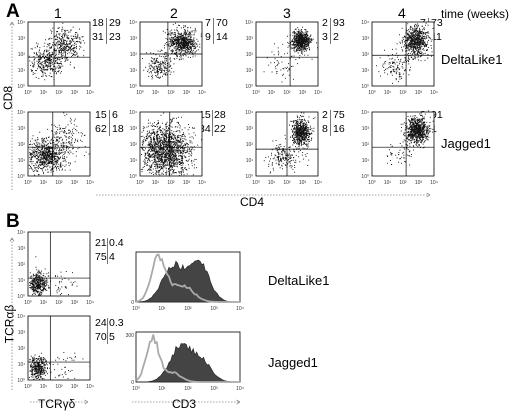 The image size is (520, 413). What do you see at coordinates (437, 115) in the screenshot?
I see `quad-value: 91` at bounding box center [437, 115].